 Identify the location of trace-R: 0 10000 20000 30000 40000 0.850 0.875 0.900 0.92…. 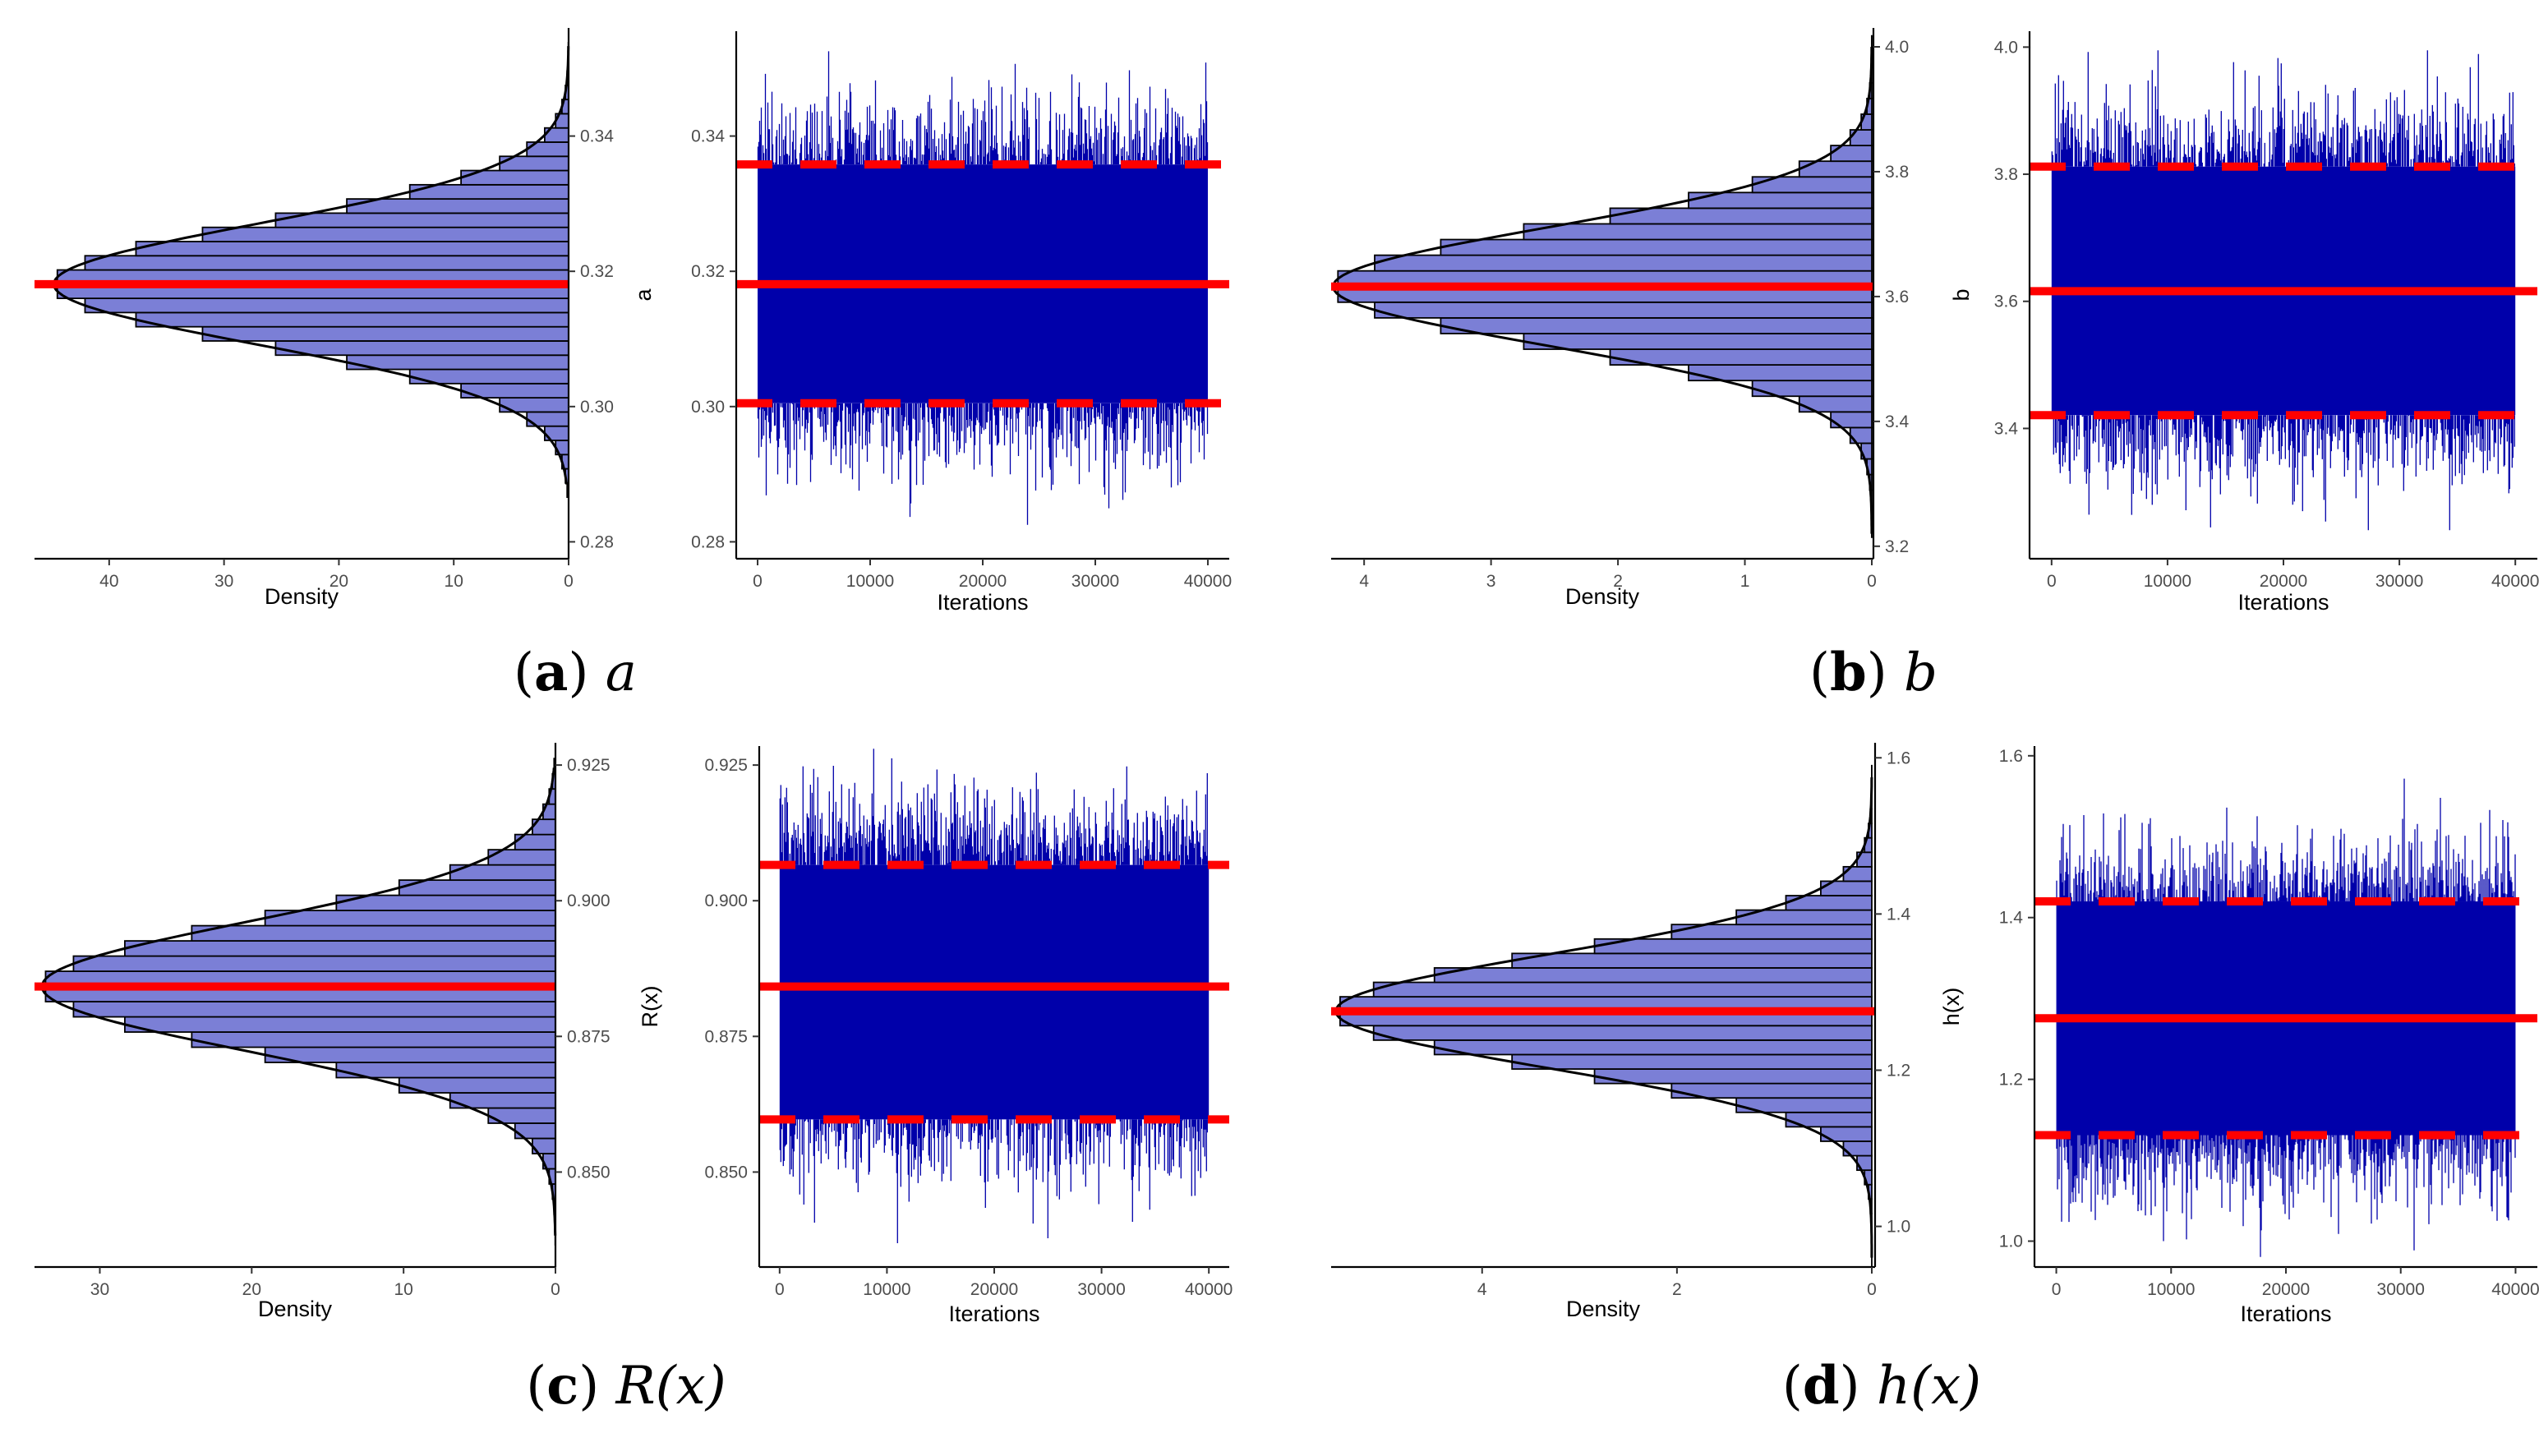
(935, 1036).